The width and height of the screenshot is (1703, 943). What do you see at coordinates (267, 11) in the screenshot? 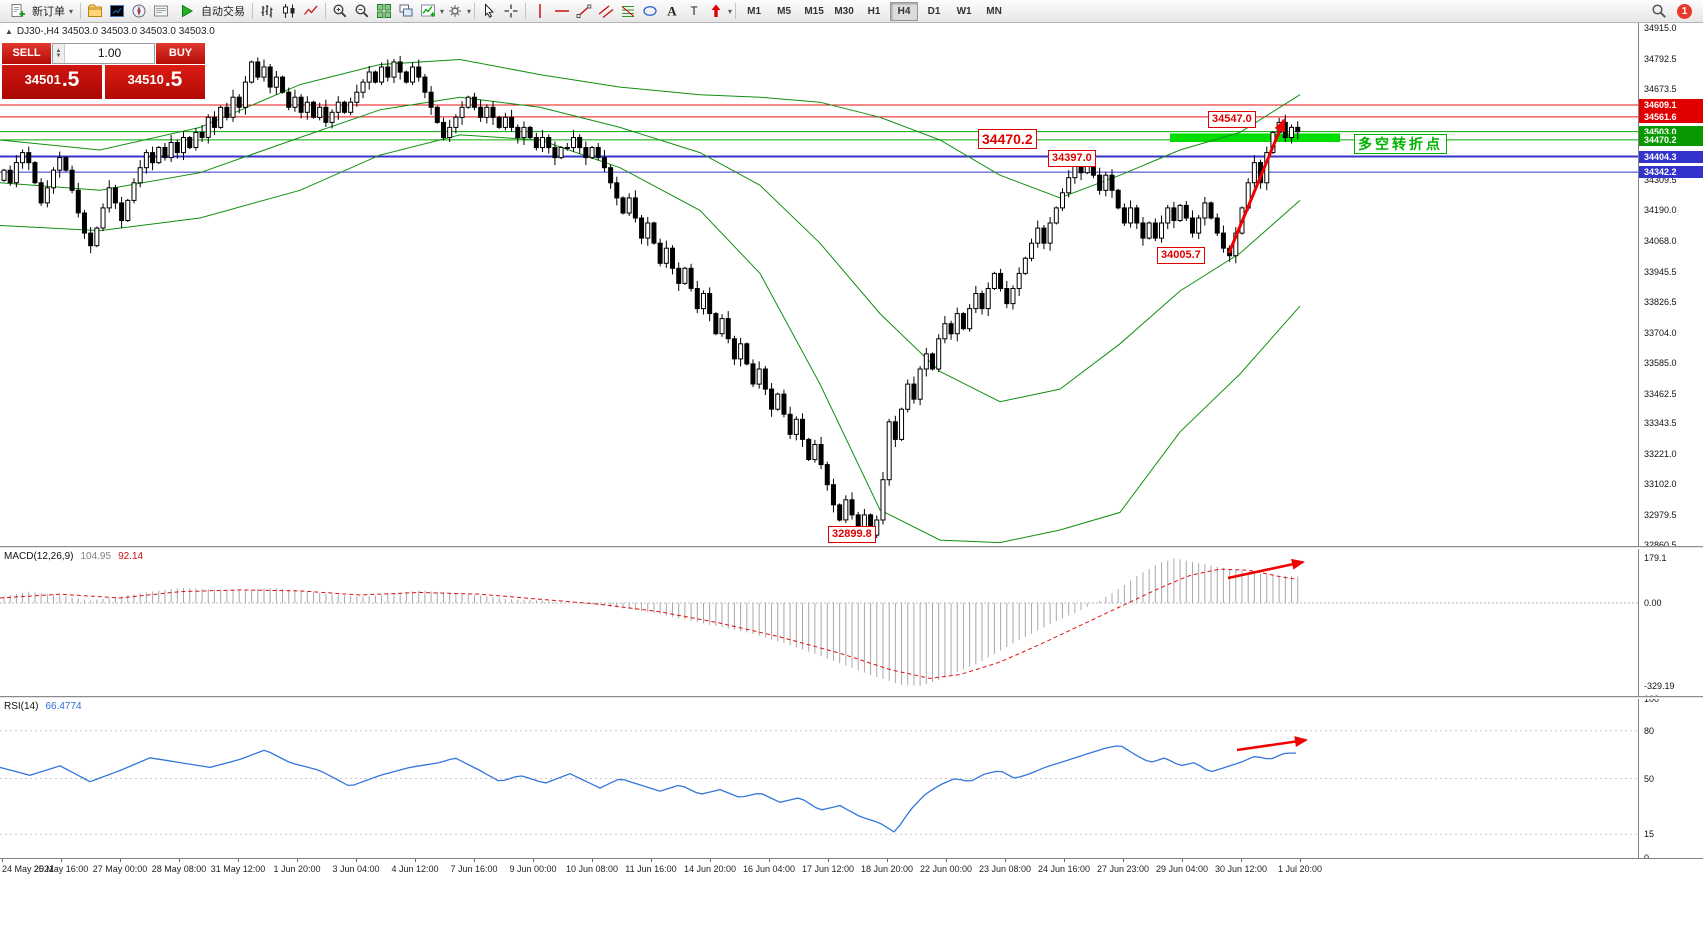
I see `bar-chart-icon` at bounding box center [267, 11].